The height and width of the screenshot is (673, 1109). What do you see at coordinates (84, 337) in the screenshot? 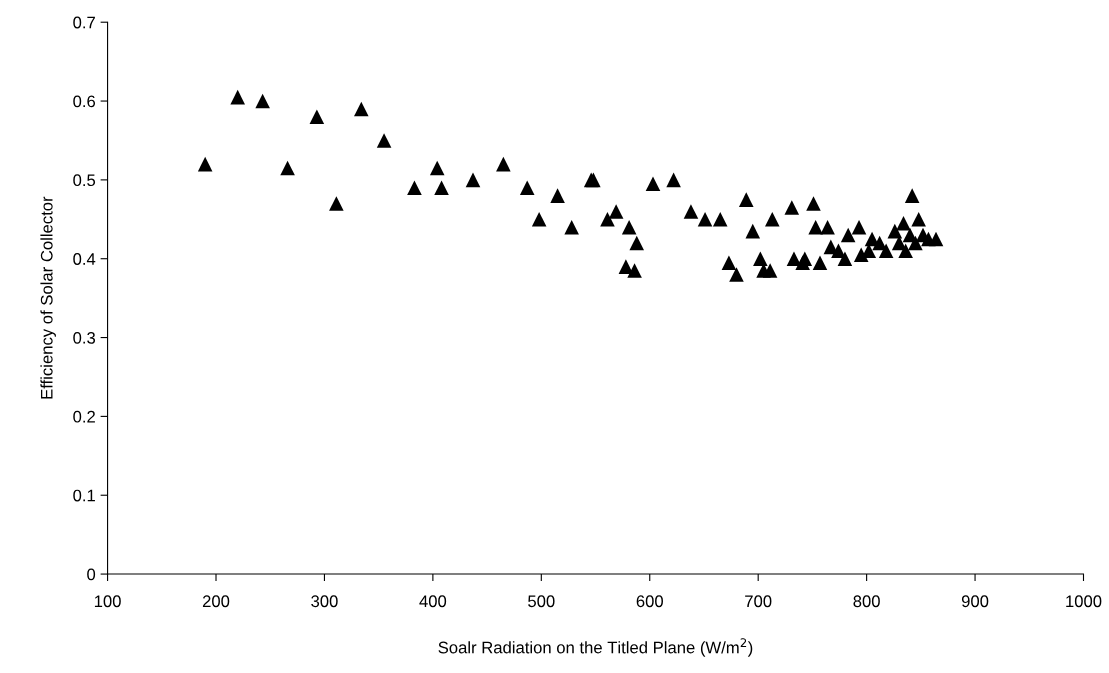
I see `y-tick-label: 0.3` at bounding box center [84, 337].